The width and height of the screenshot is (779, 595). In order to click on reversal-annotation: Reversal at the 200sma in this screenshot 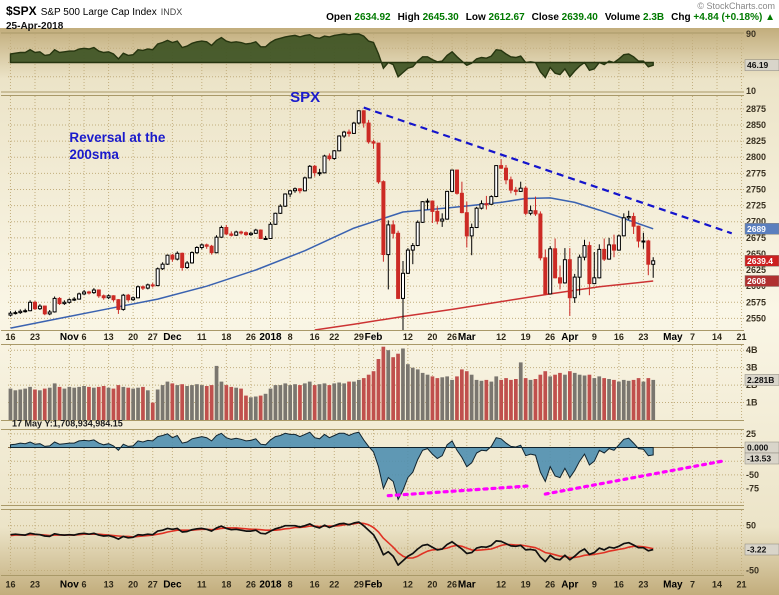, I will do `click(117, 146)`.